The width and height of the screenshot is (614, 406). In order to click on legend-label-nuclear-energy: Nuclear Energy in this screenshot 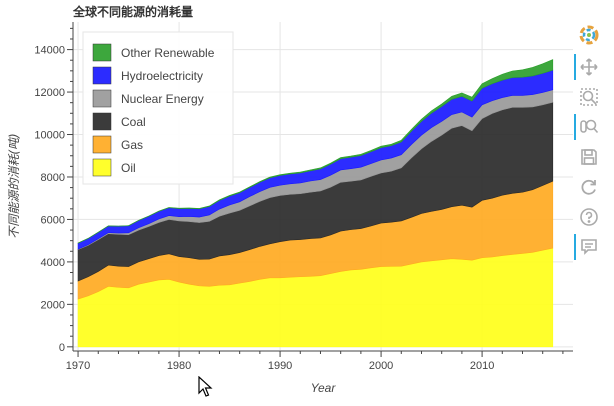, I will do `click(162, 99)`.